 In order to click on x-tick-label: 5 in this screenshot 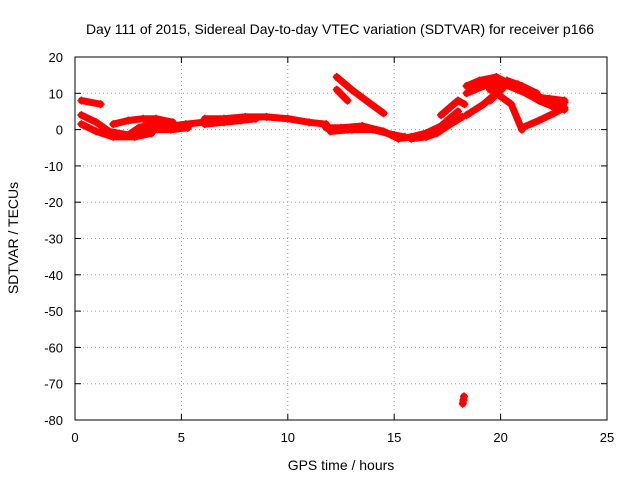, I will do `click(181, 437)`.